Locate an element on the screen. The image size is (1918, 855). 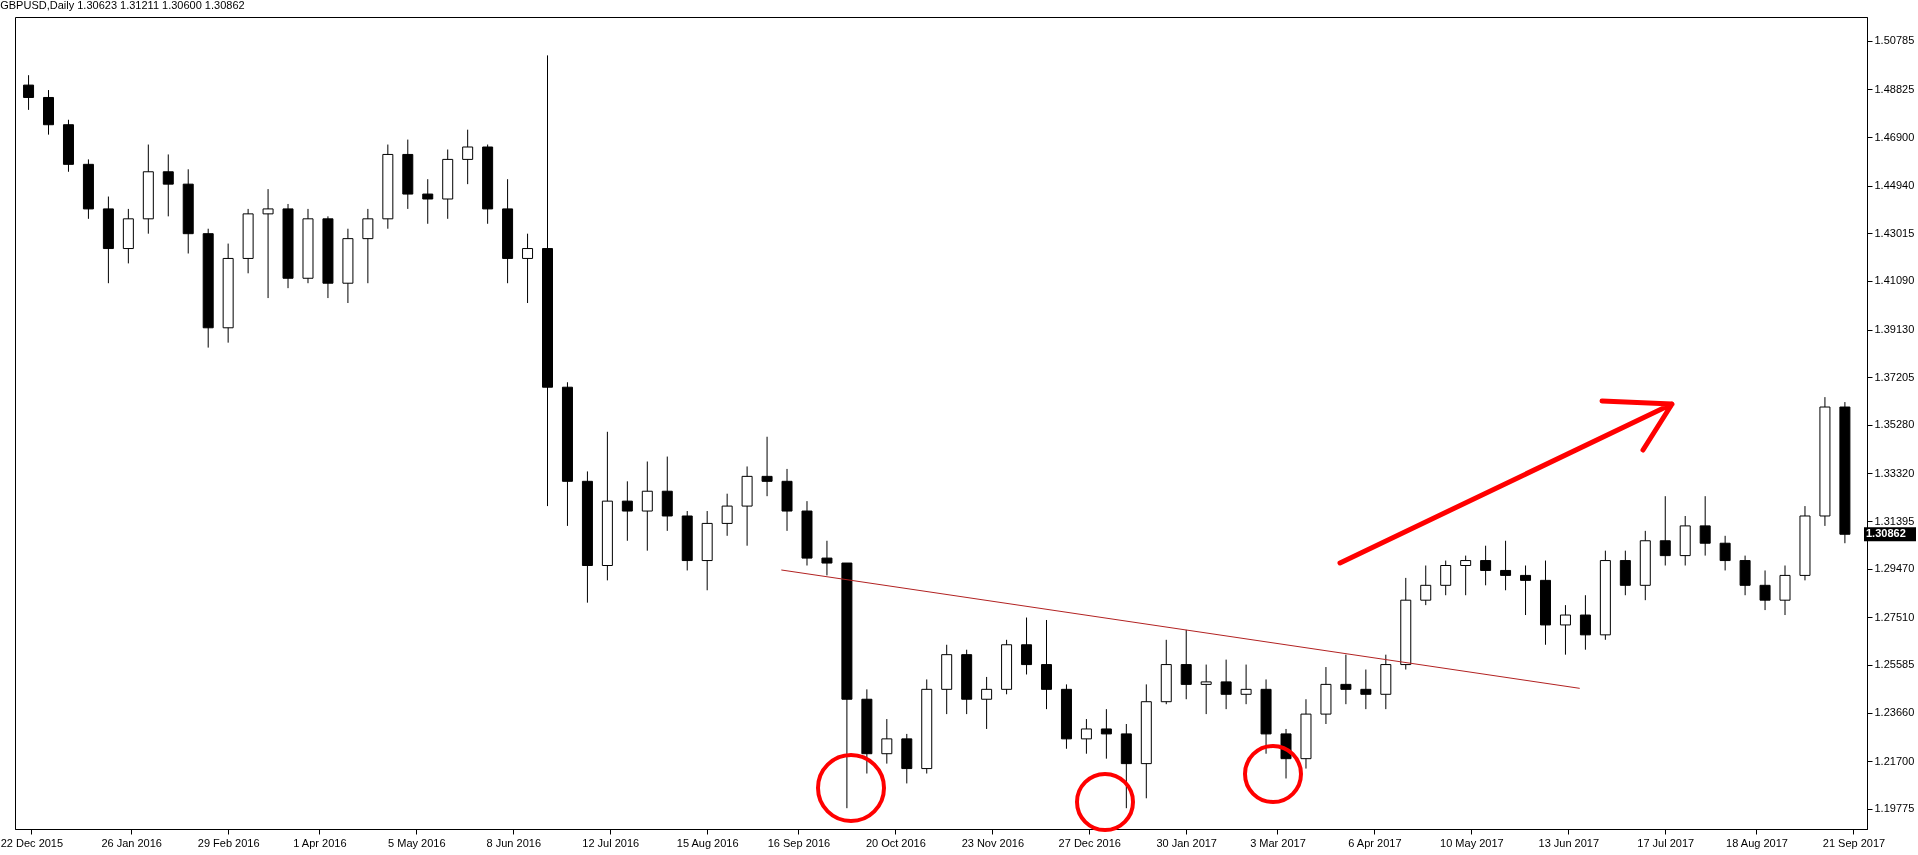
y-tick-label: 1.27510 is located at coordinates (1894, 616).